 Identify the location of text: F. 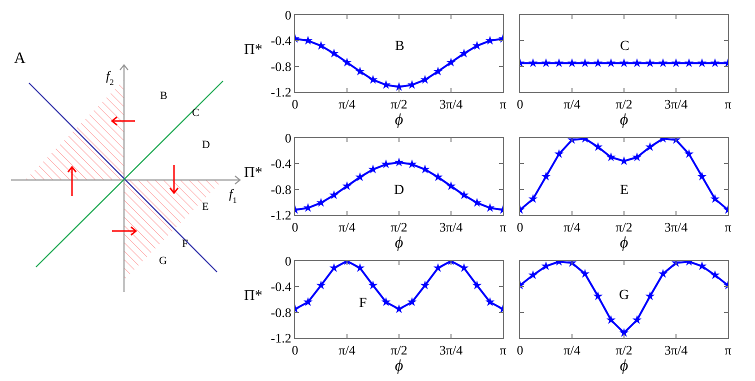
(185, 244).